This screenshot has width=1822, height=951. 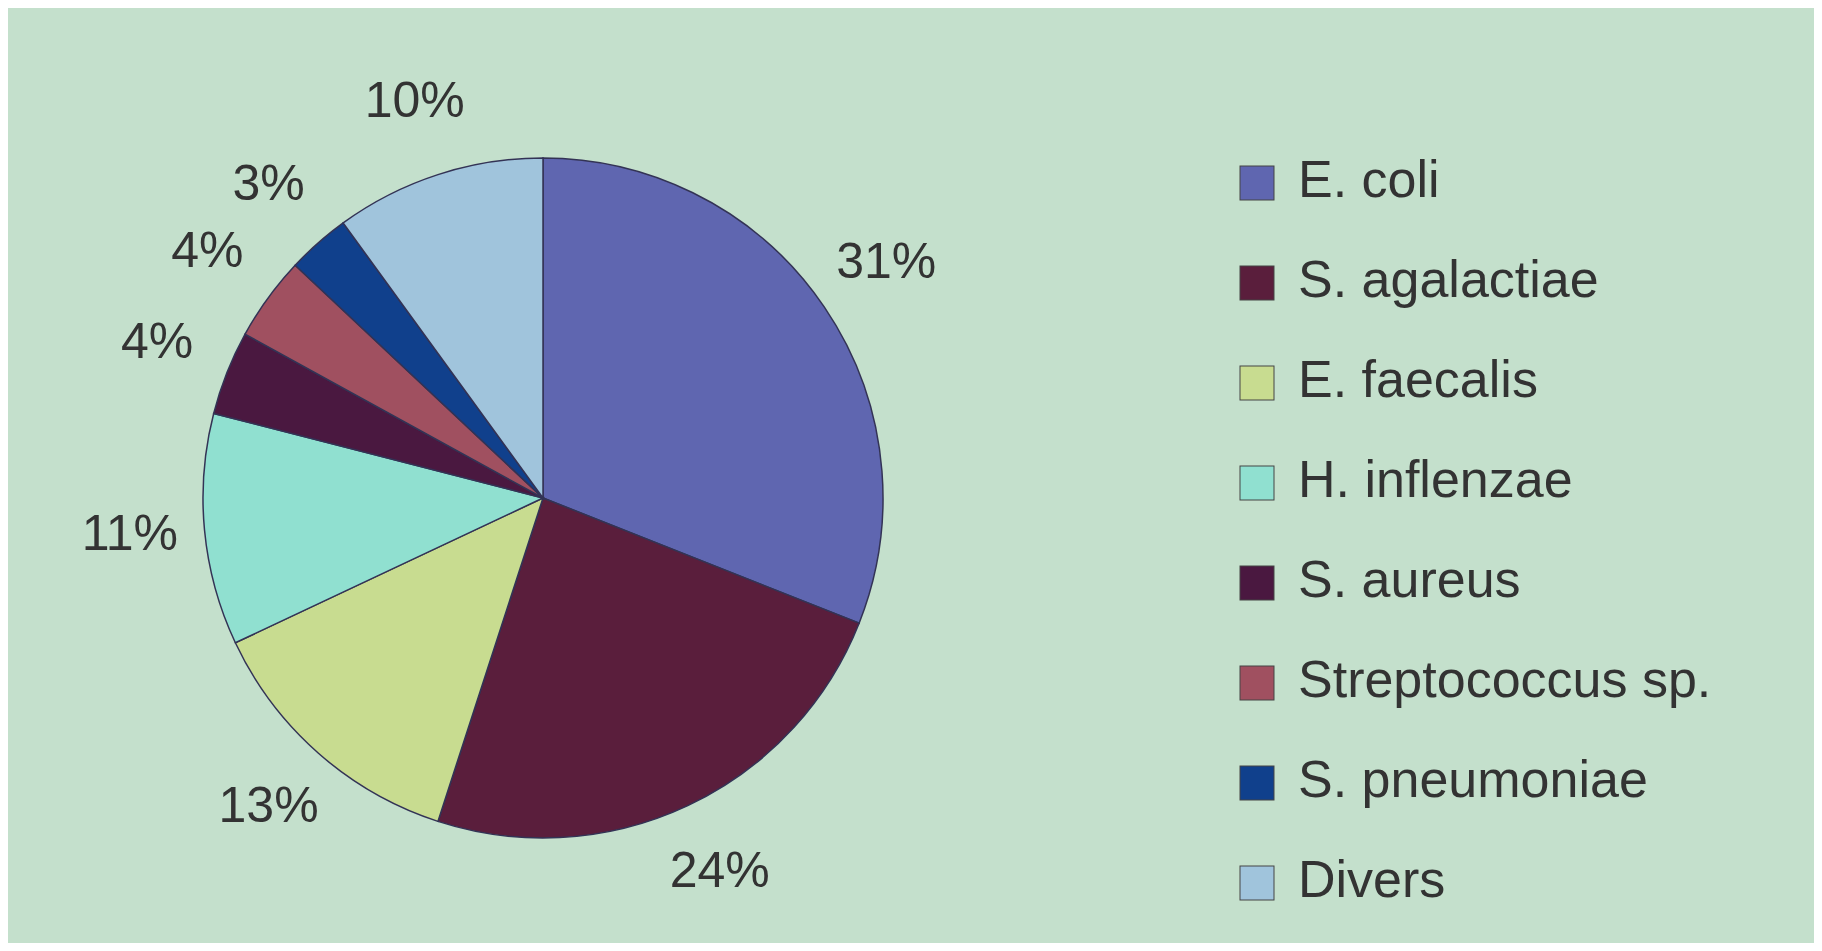 I want to click on data-label: 24%, so click(x=719, y=869).